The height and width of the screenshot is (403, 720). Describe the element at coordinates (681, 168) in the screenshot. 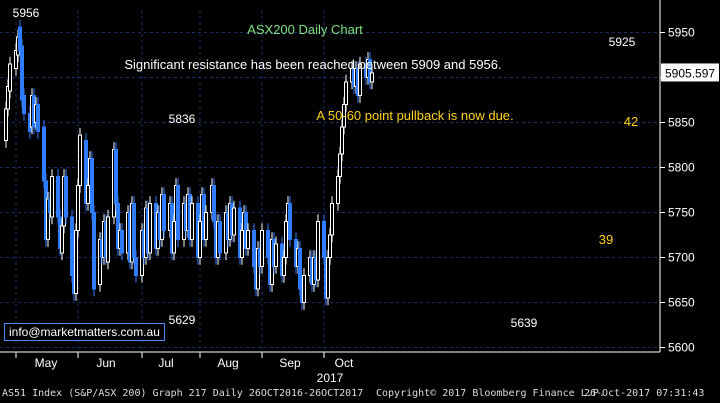

I see `y-tick-label-4: 5800` at that location.